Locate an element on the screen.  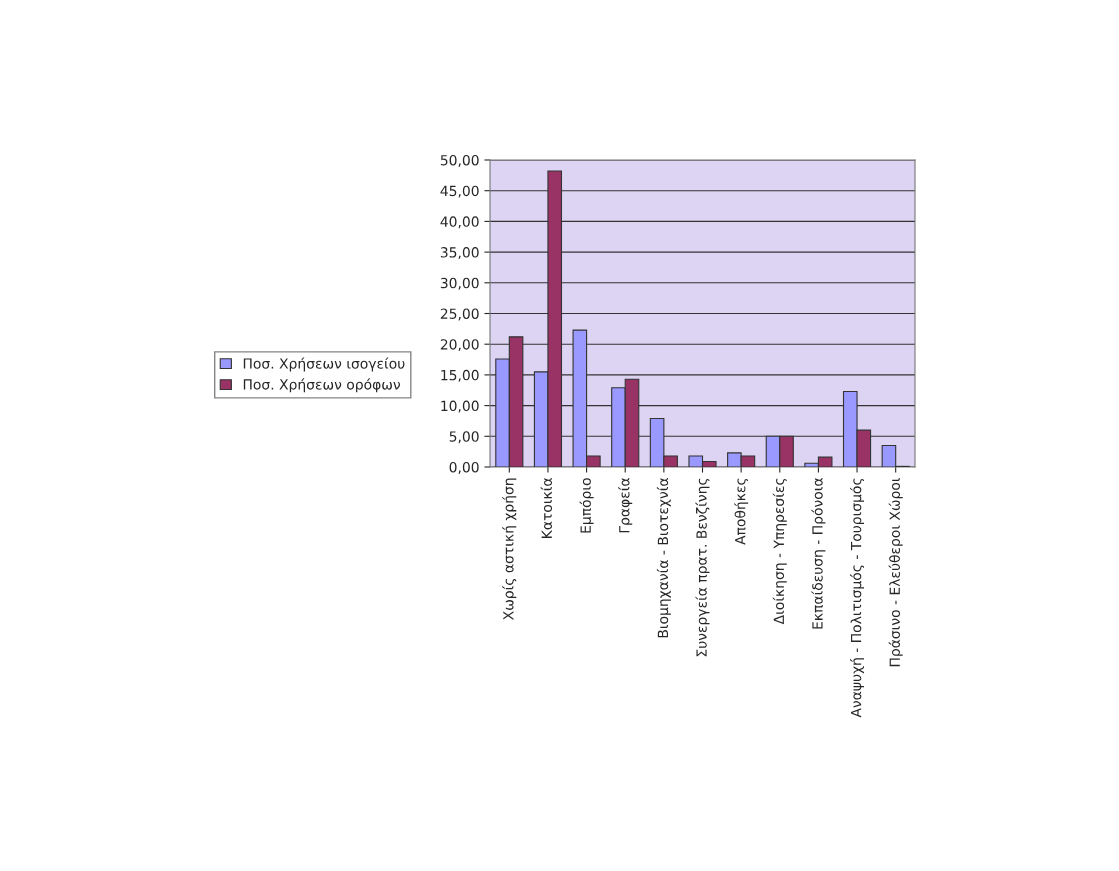
y-tick-label: 35,00 is located at coordinates (459, 253).